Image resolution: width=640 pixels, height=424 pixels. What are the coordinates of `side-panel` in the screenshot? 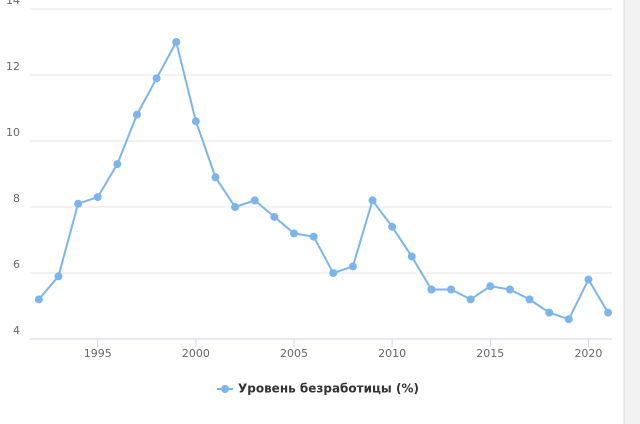 It's located at (632, 212).